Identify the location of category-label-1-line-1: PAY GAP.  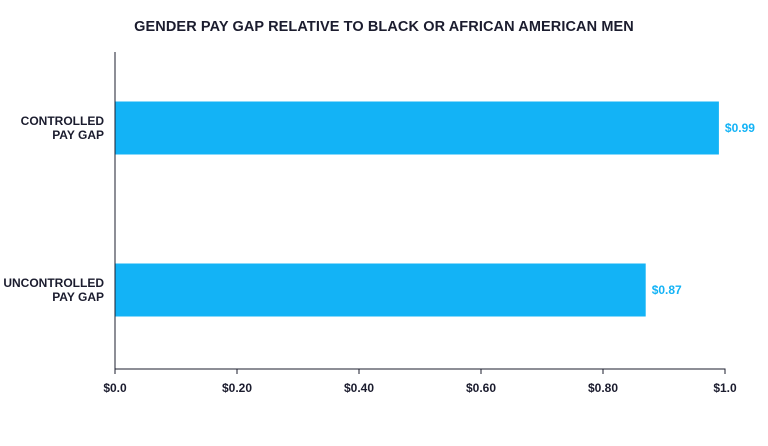
(78, 297).